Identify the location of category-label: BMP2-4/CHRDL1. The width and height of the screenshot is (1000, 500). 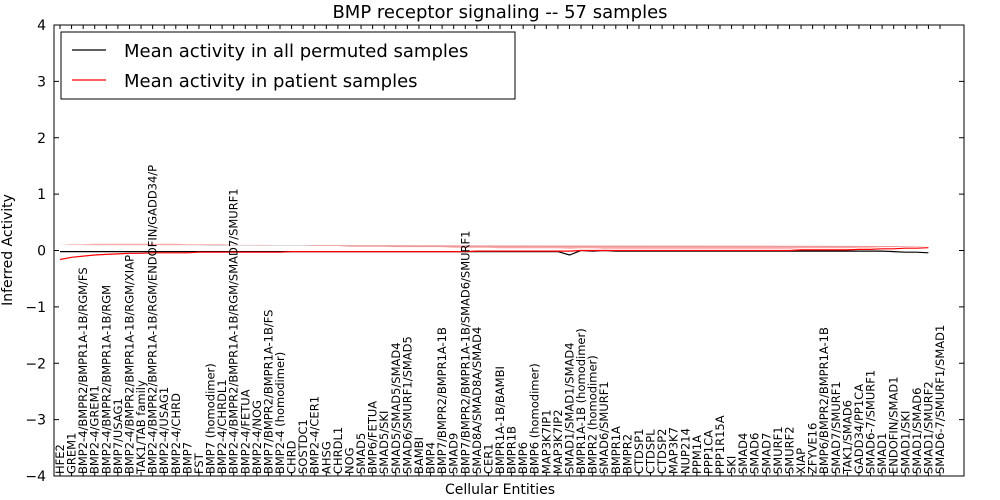
(222, 426).